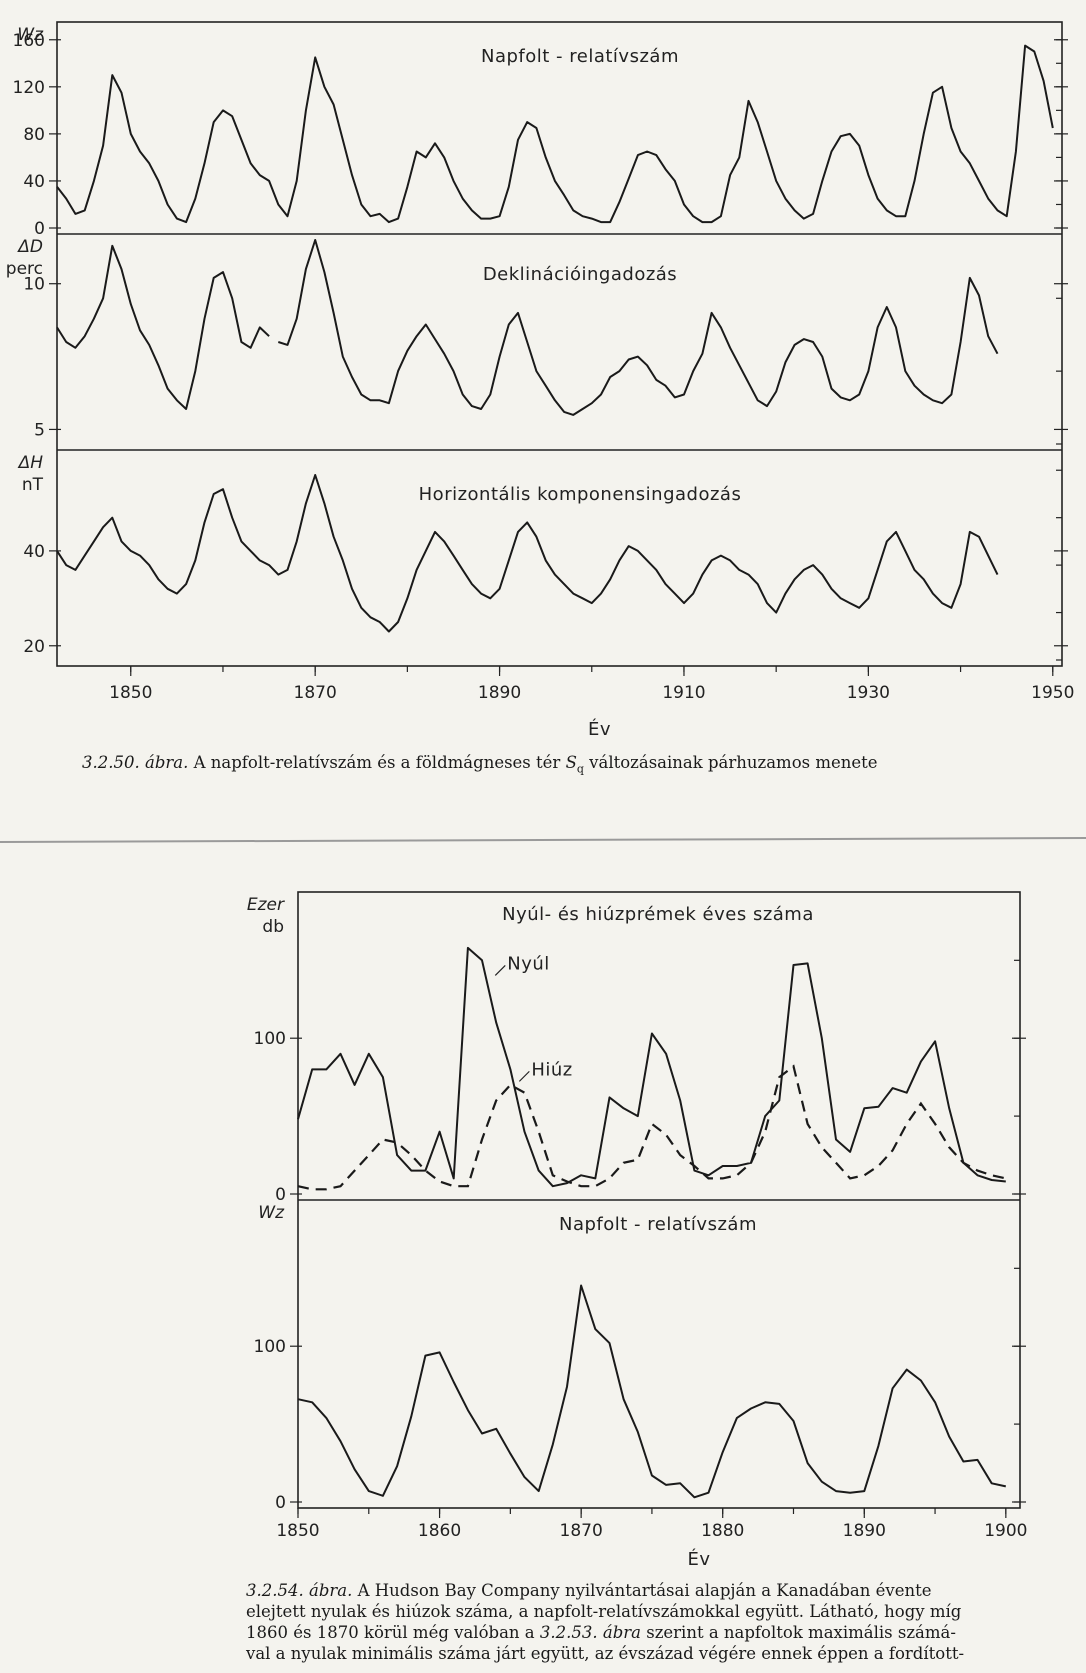 The image size is (1086, 1673). I want to click on panel-title: Nyúl- és hiúzprémek éves száma, so click(658, 914).